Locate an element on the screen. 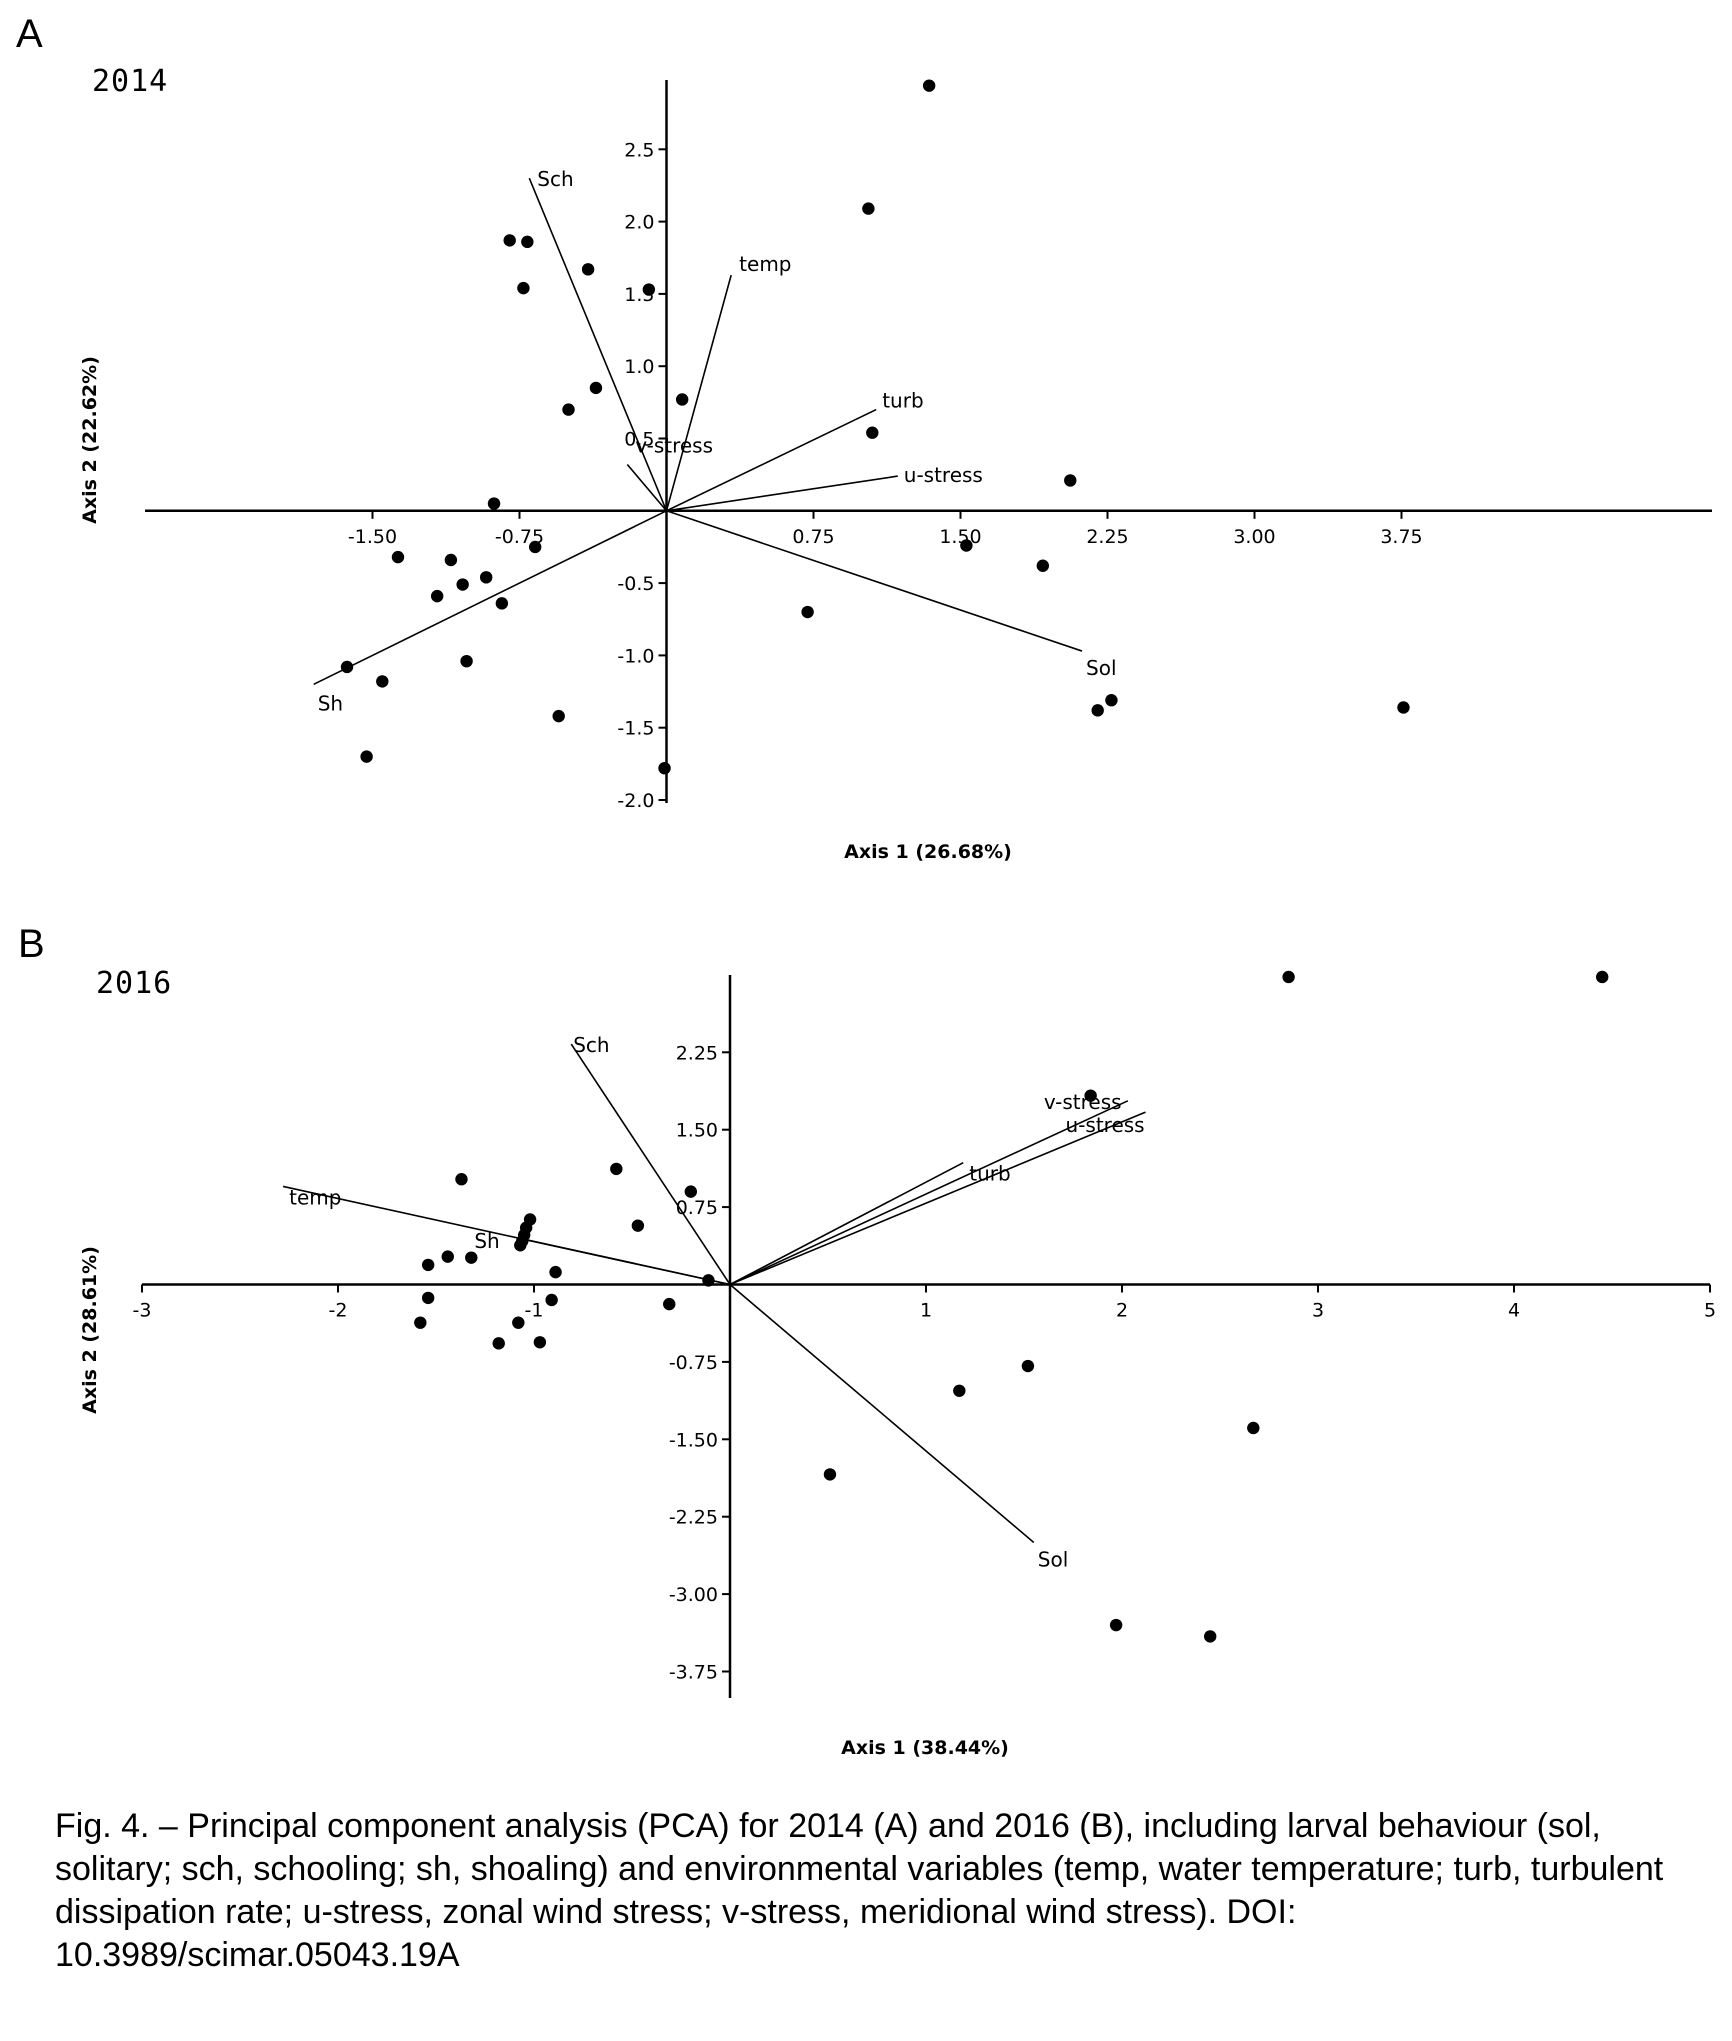 The image size is (1732, 2041). y-tick-label: 0.75 is located at coordinates (697, 1208).